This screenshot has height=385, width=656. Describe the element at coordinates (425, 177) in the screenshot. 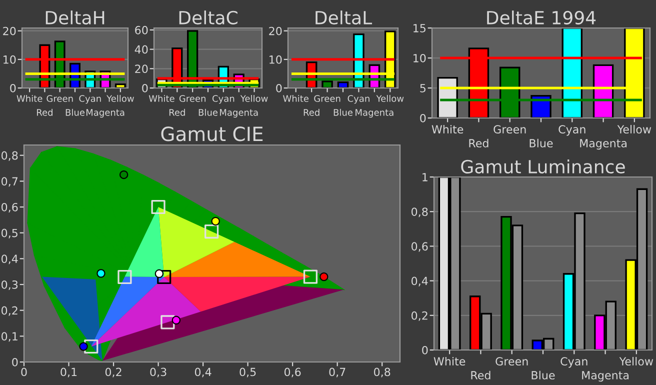

I see `y-tick-label: 1` at that location.